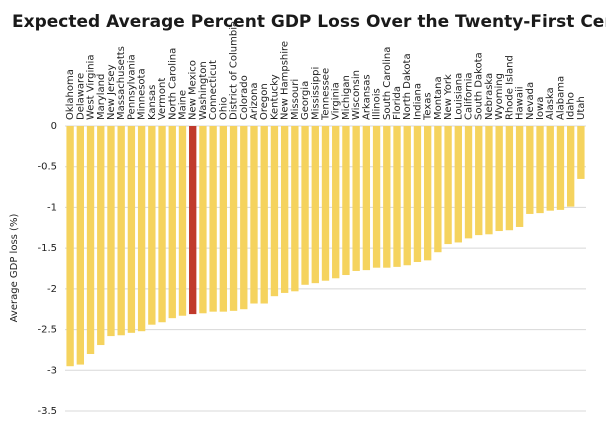 The height and width of the screenshot is (424, 606). I want to click on x-tick-label: Georgia, so click(305, 100).